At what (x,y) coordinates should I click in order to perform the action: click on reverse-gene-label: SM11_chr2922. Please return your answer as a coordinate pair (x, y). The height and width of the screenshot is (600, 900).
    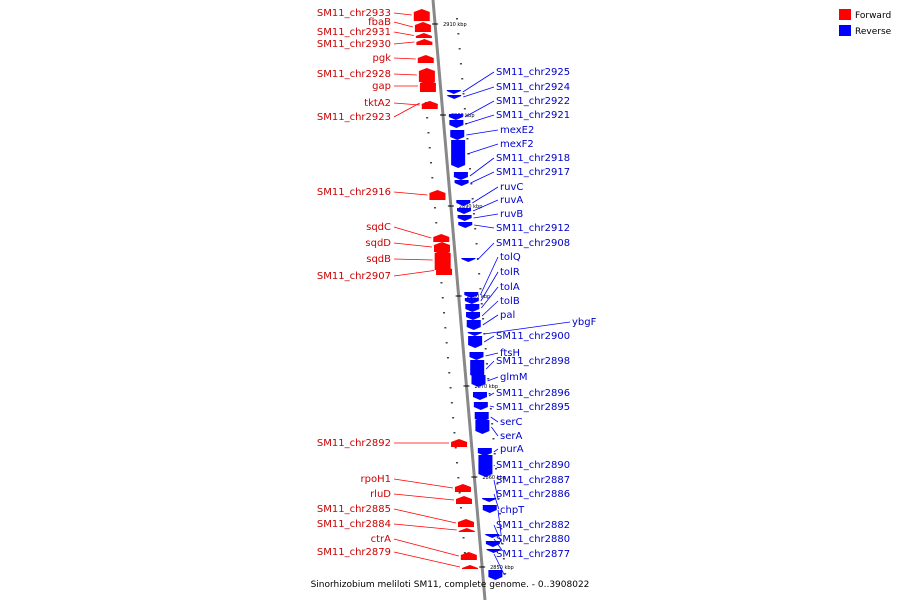
    Looking at the image, I should click on (533, 101).